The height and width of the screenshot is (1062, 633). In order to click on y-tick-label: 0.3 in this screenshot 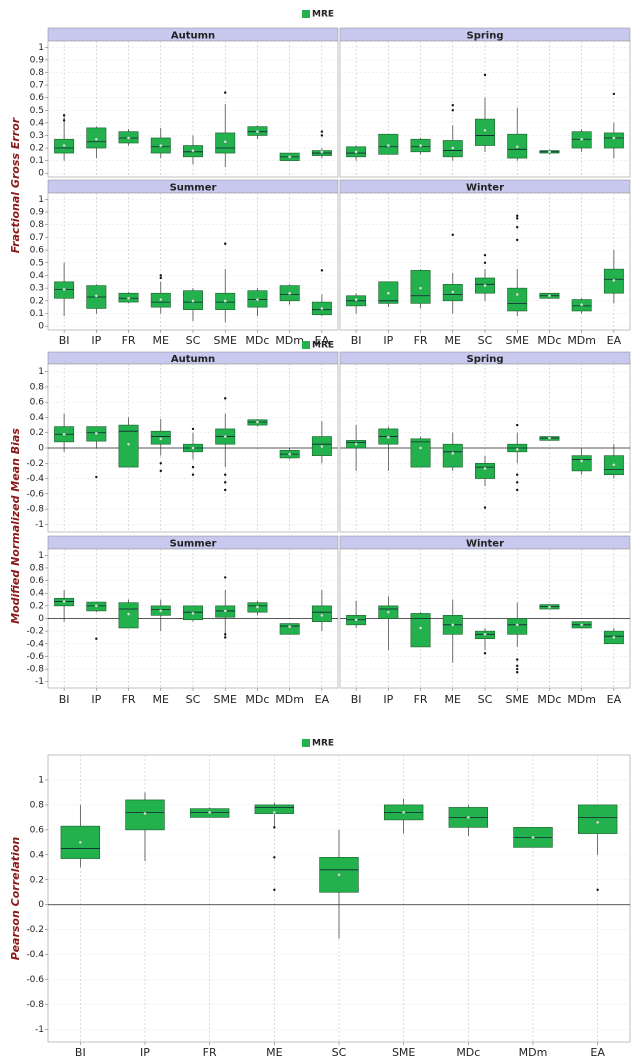, I will do `click(37, 136)`.